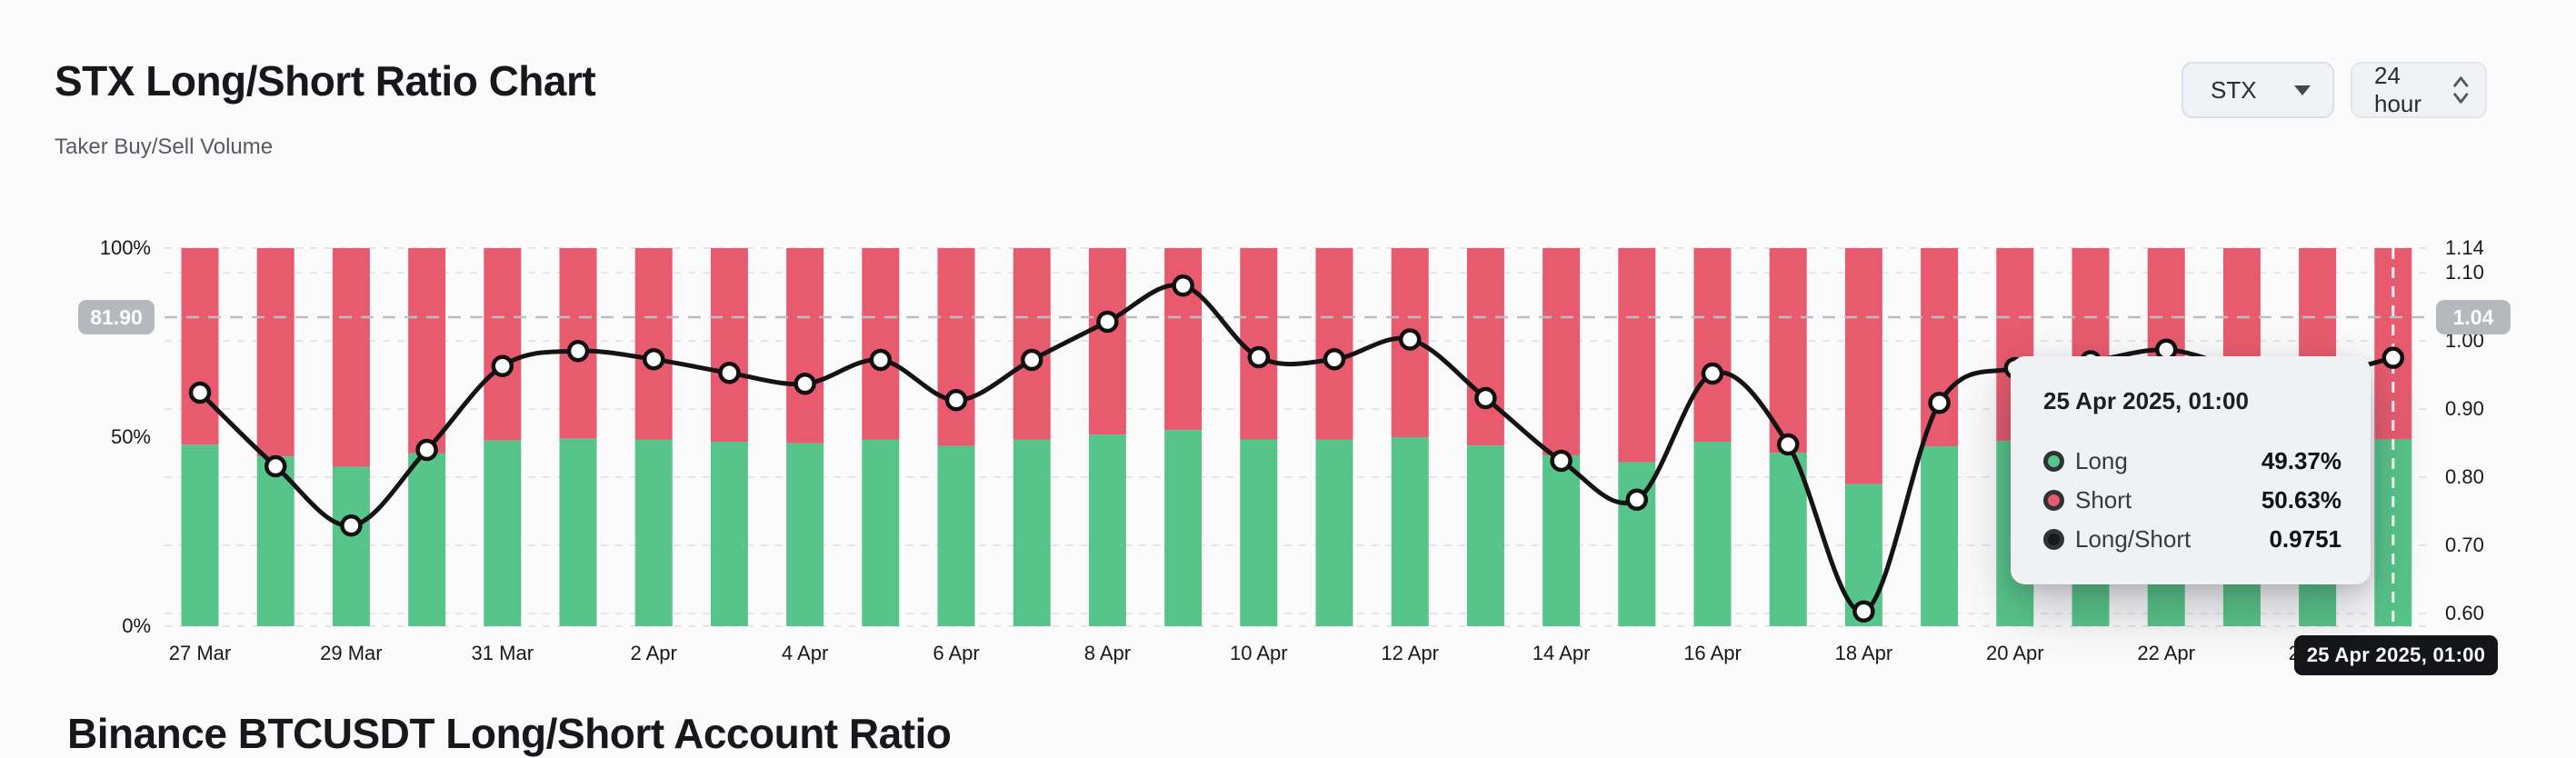 The height and width of the screenshot is (758, 2576). What do you see at coordinates (2464, 247) in the screenshot?
I see `right-axis-tick: 1.14` at bounding box center [2464, 247].